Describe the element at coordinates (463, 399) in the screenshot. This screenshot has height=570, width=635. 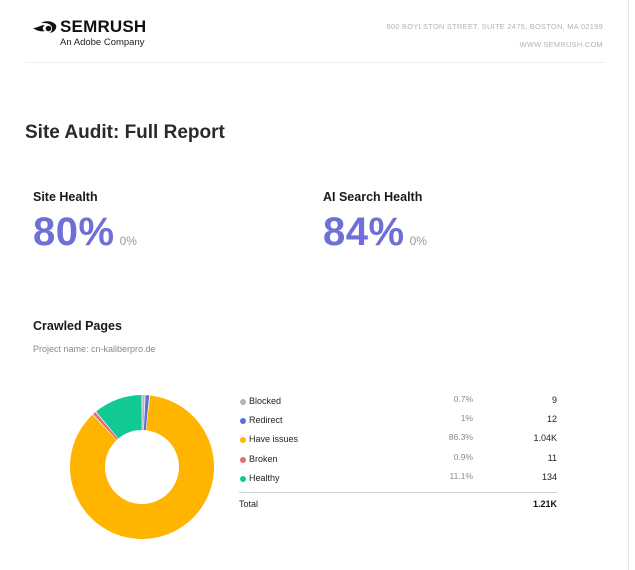
I see `legend-percent: 0.7%` at that location.